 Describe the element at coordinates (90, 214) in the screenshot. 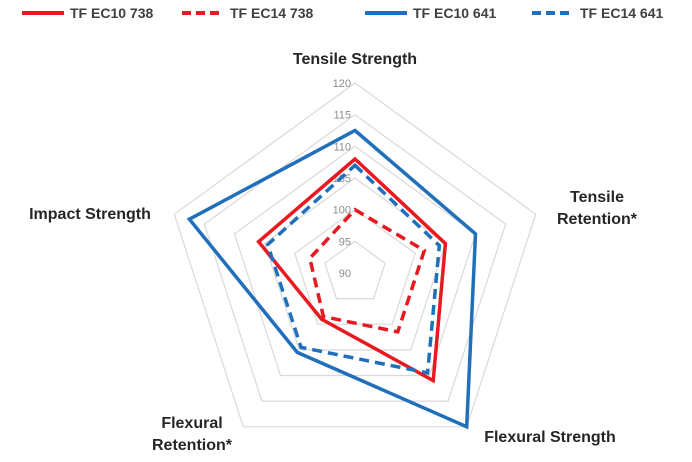

I see `axis-label: Impact Strength` at that location.